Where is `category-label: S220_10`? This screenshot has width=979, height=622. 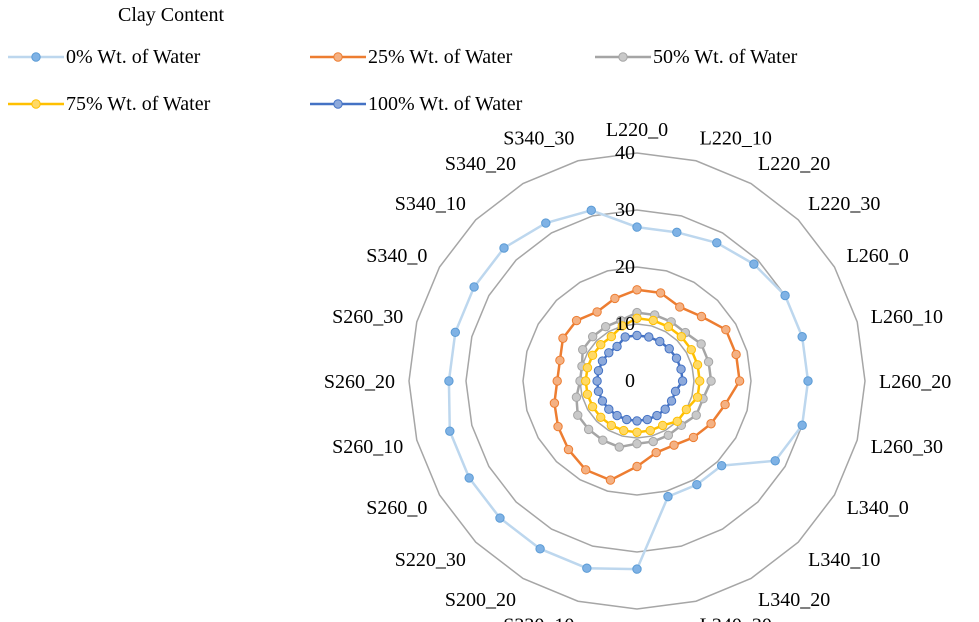
category-label: S220_10 is located at coordinates (538, 618).